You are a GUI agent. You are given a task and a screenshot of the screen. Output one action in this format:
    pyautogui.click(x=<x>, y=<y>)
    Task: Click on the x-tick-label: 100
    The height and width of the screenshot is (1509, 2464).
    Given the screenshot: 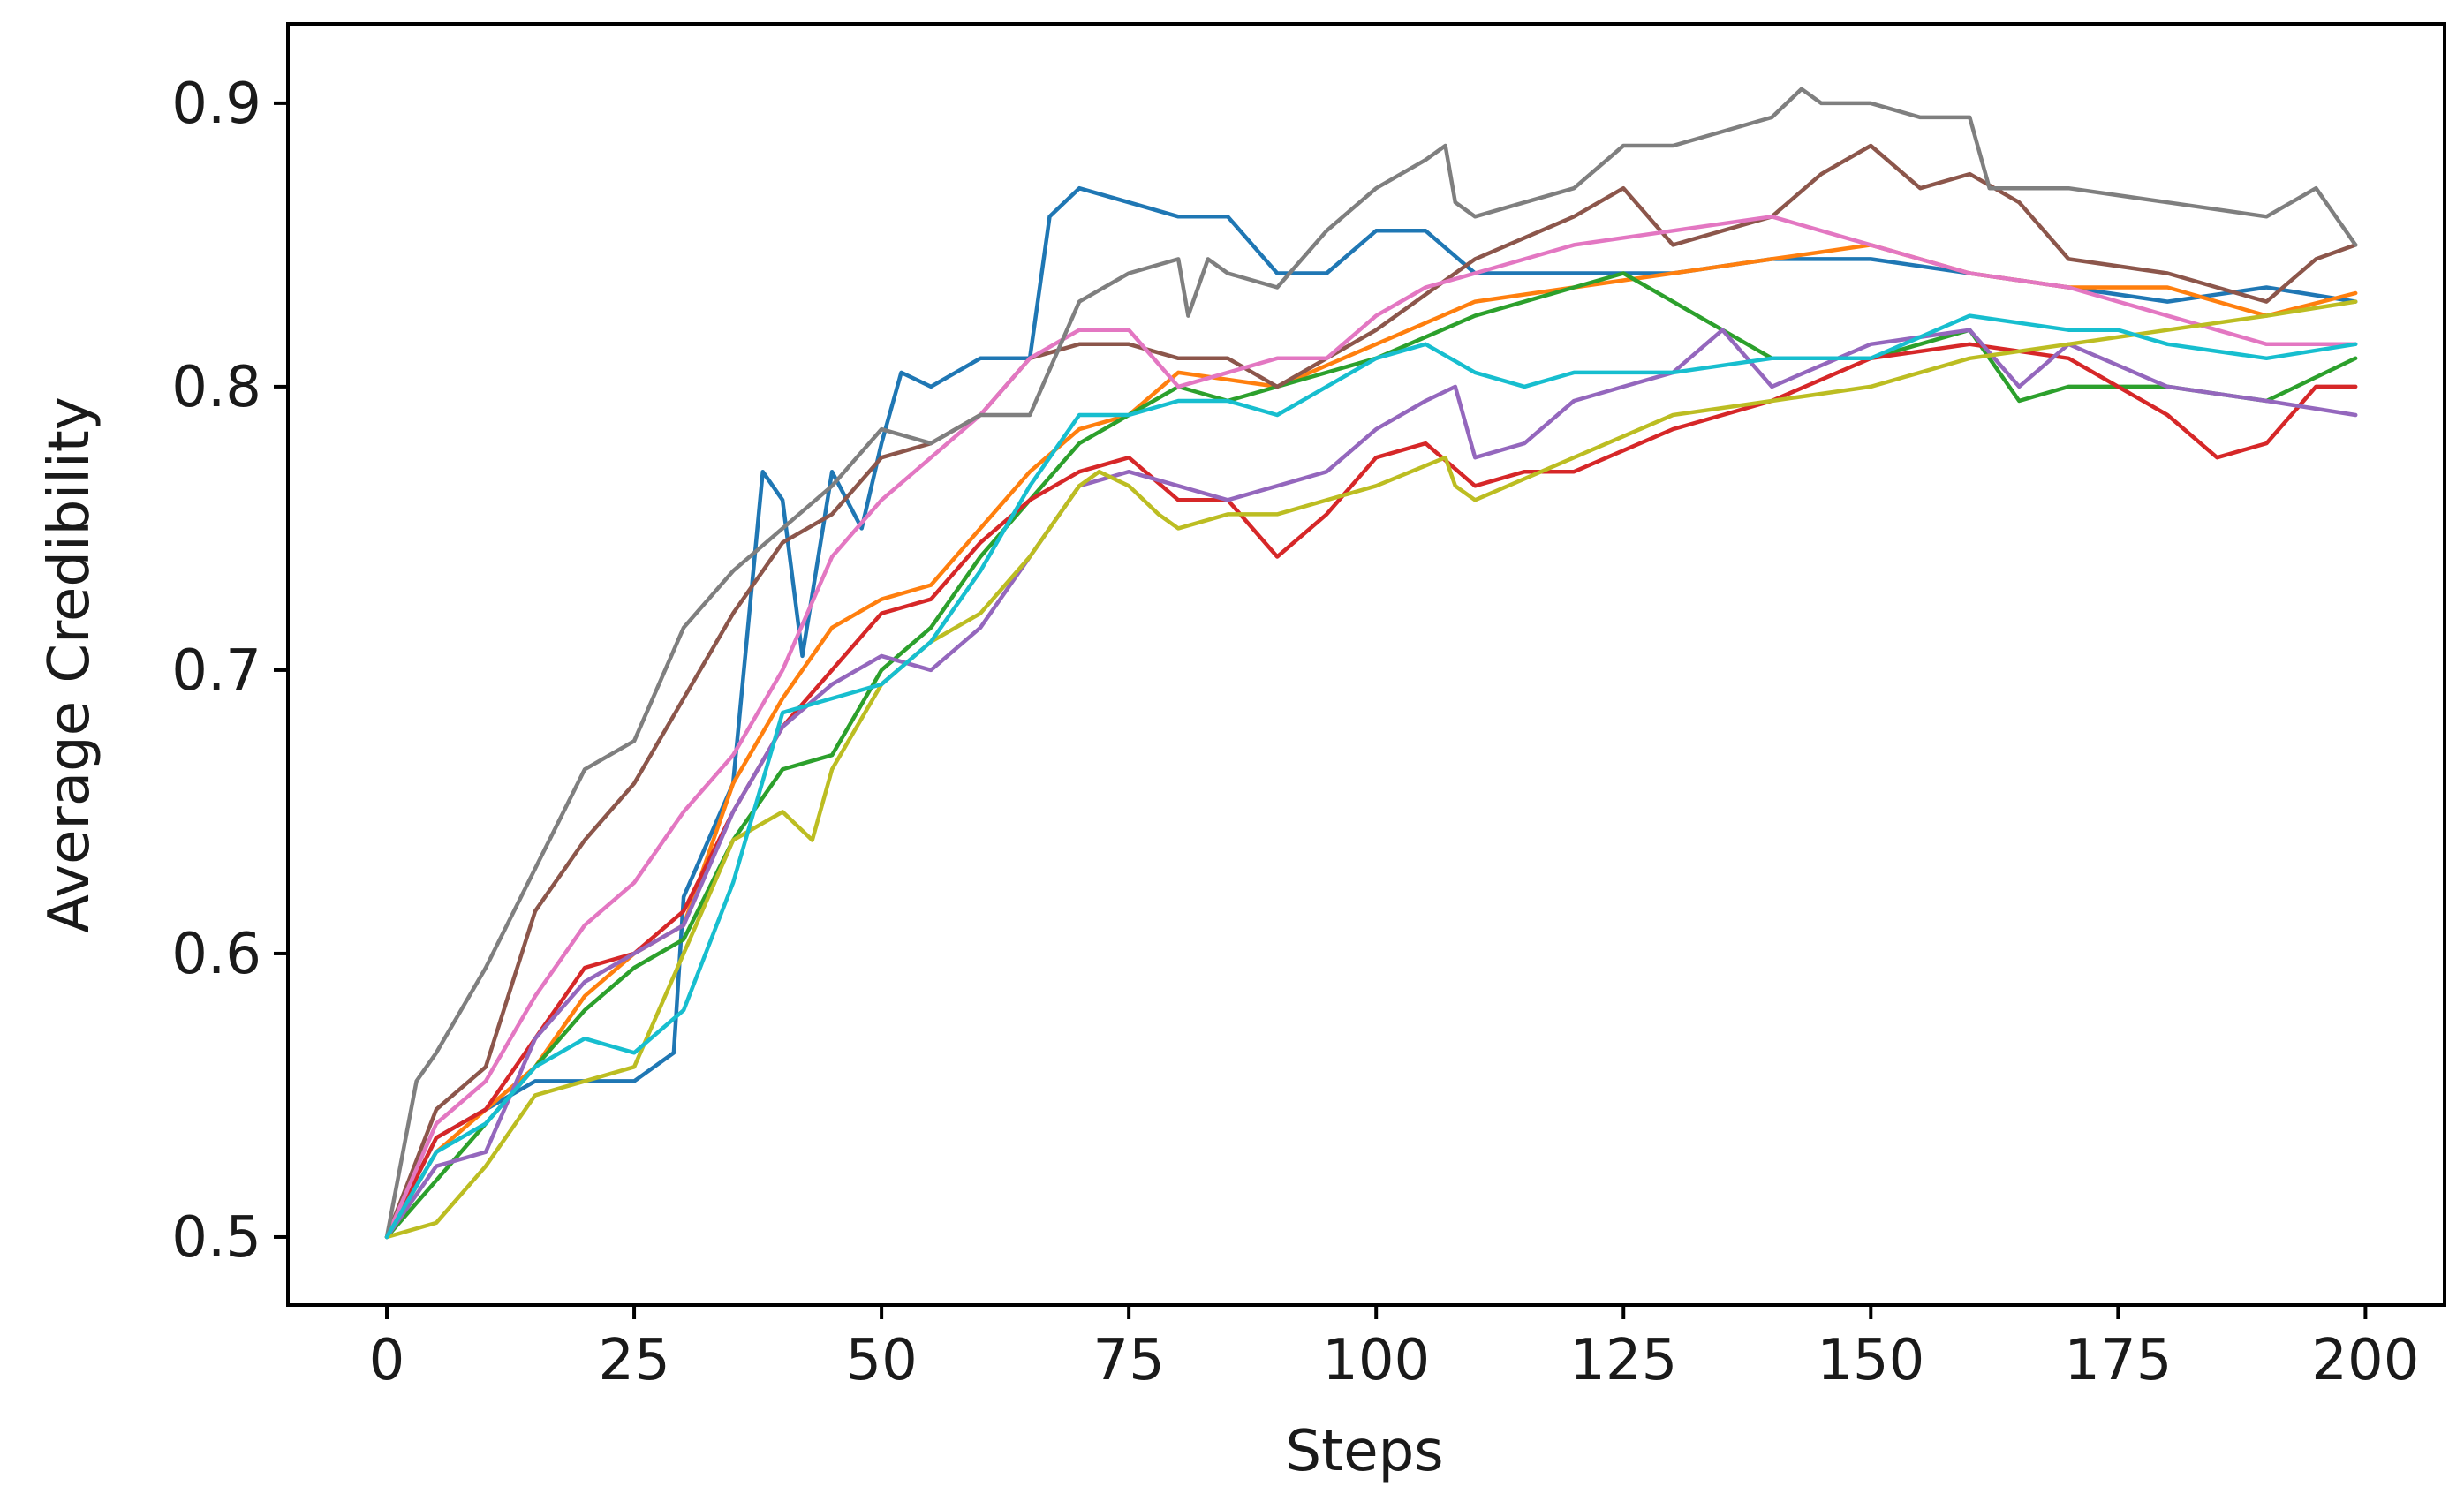 What is the action you would take?
    pyautogui.click(x=1376, y=1360)
    